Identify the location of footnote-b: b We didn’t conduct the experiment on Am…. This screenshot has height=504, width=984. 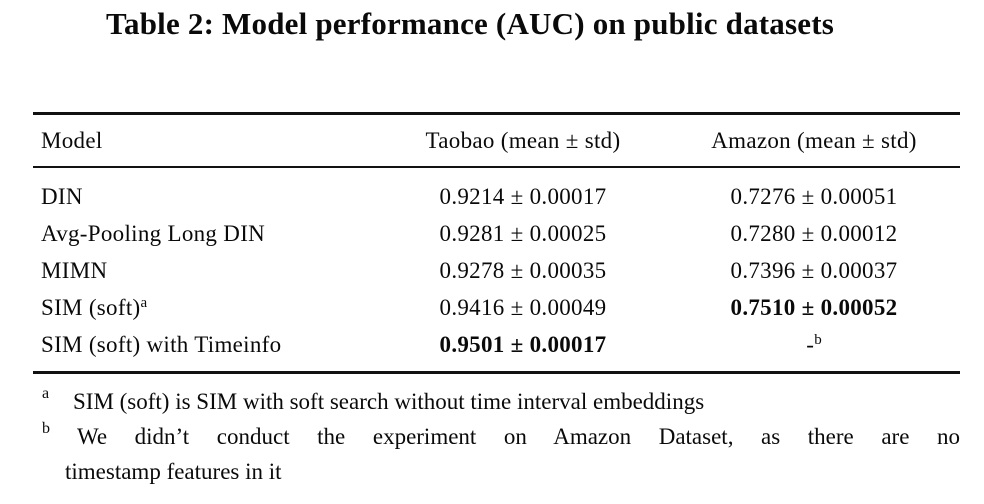
(501, 454).